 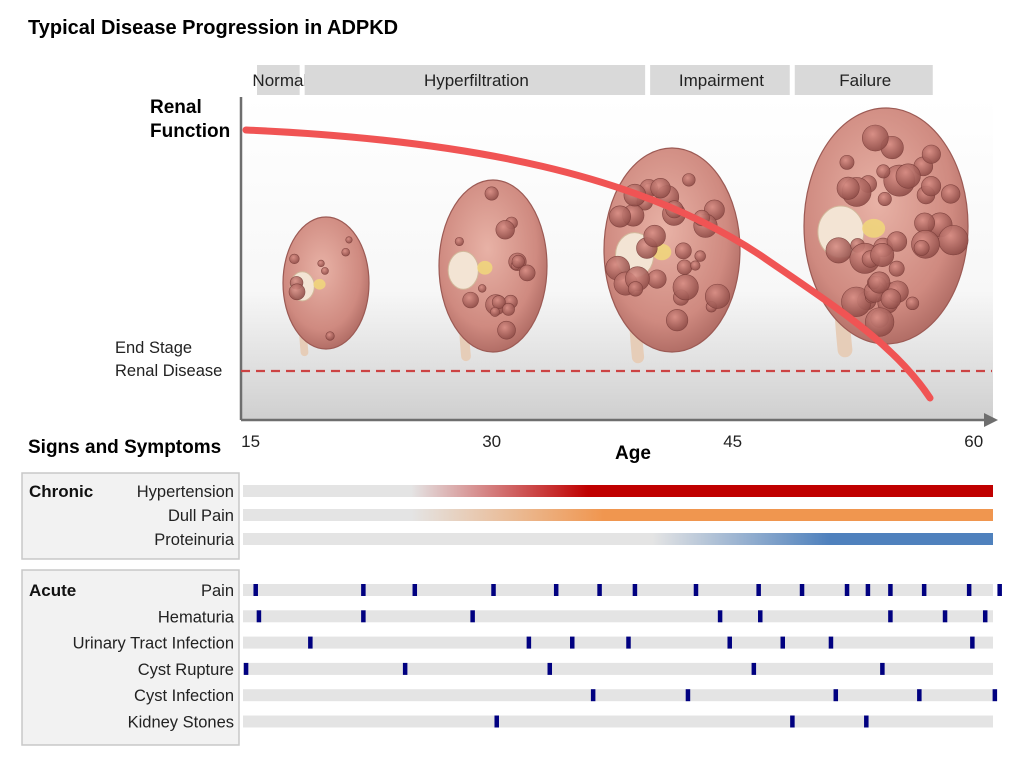 I want to click on x-tick-label: 45, so click(x=732, y=441).